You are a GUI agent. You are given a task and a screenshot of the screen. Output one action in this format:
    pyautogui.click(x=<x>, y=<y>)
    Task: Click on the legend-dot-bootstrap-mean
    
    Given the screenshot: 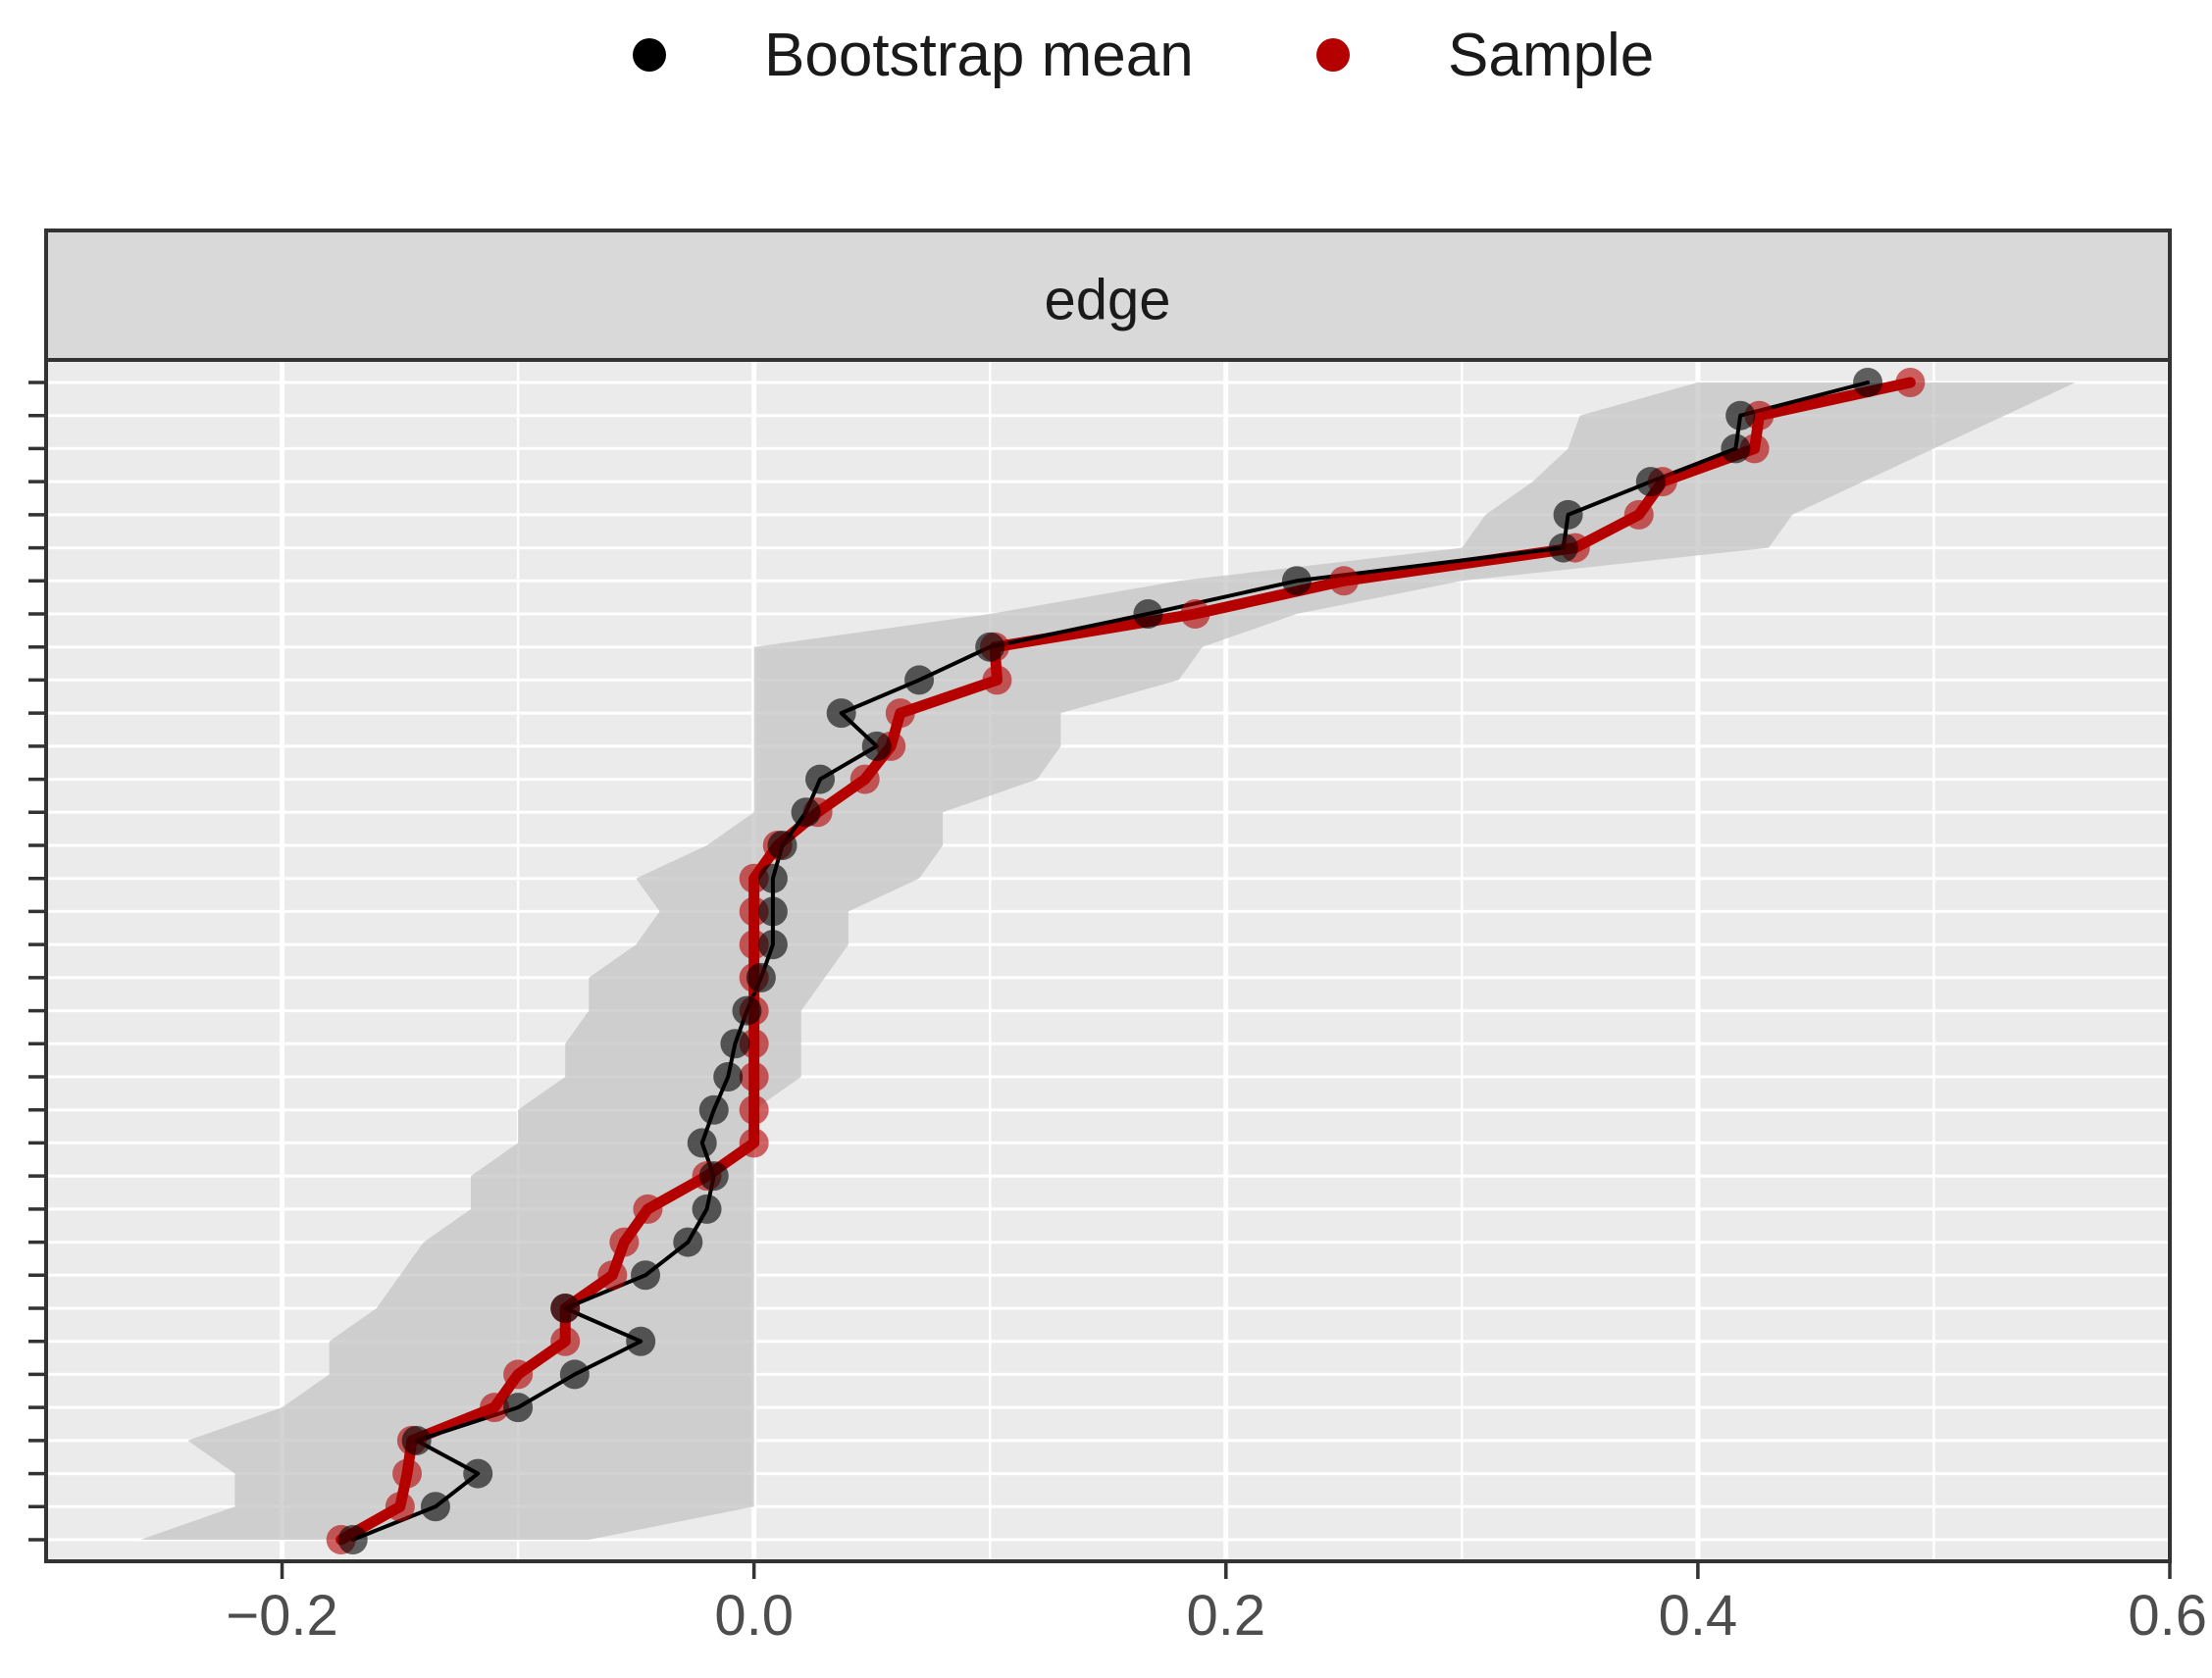 What is the action you would take?
    pyautogui.click(x=649, y=55)
    